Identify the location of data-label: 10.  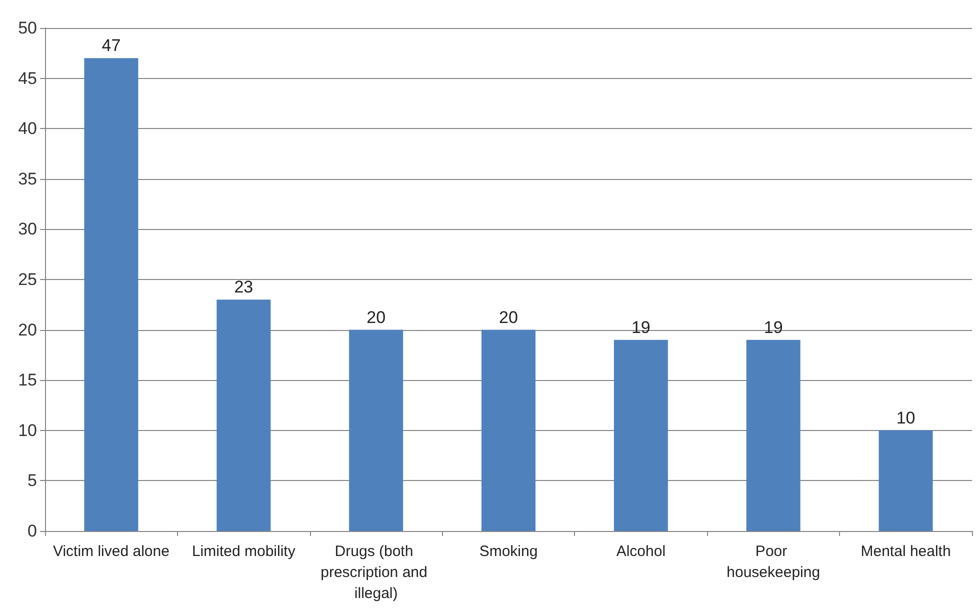
(906, 418).